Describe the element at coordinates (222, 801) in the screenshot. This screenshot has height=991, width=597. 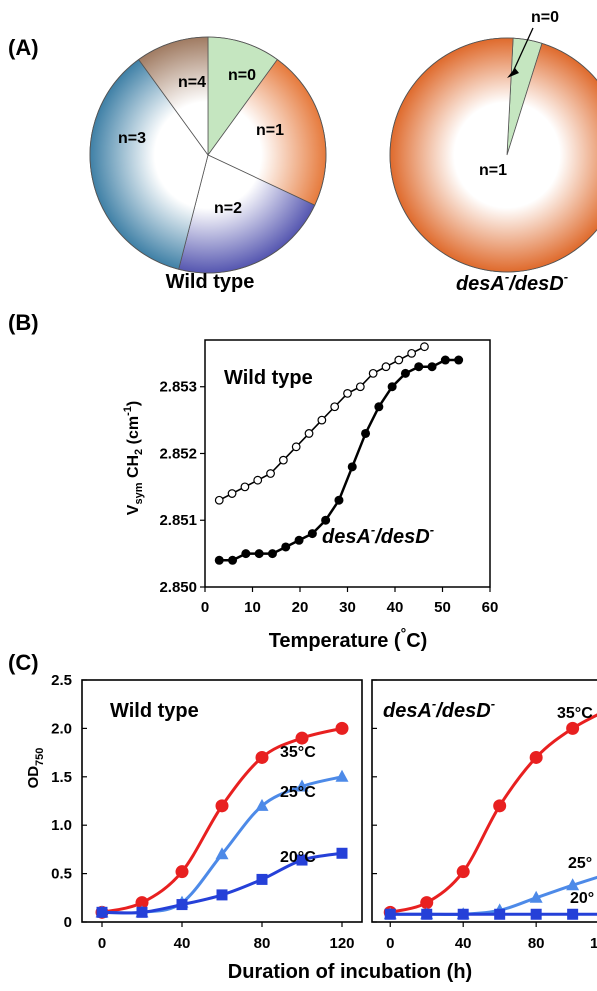
I see `plot-frame` at that location.